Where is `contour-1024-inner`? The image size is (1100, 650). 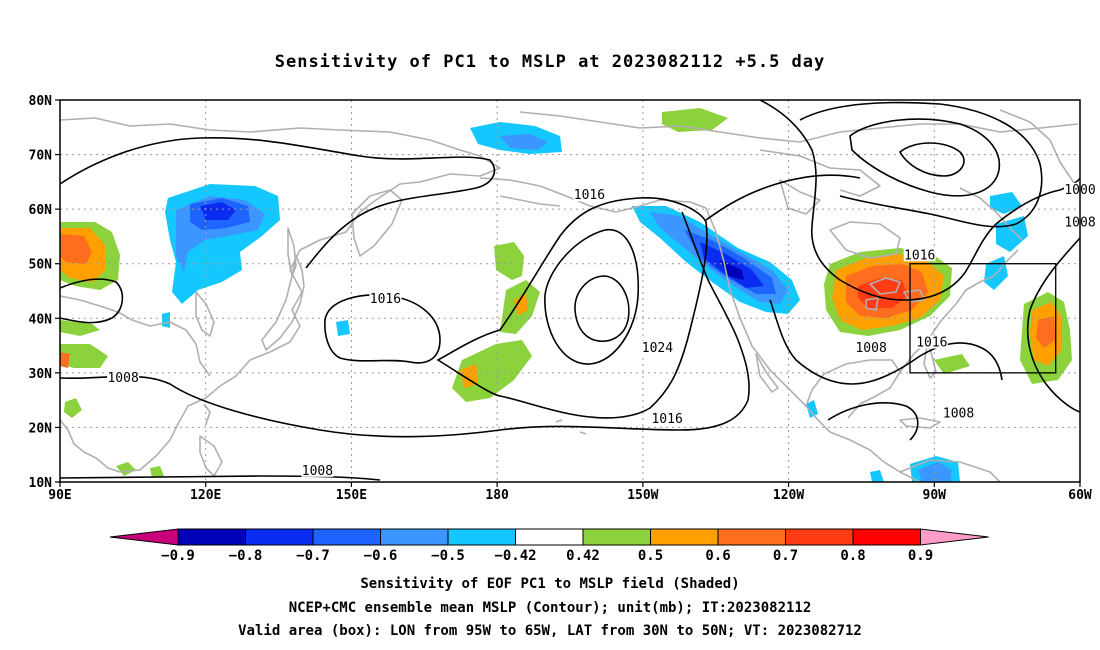
contour-1024-inner is located at coordinates (602, 308).